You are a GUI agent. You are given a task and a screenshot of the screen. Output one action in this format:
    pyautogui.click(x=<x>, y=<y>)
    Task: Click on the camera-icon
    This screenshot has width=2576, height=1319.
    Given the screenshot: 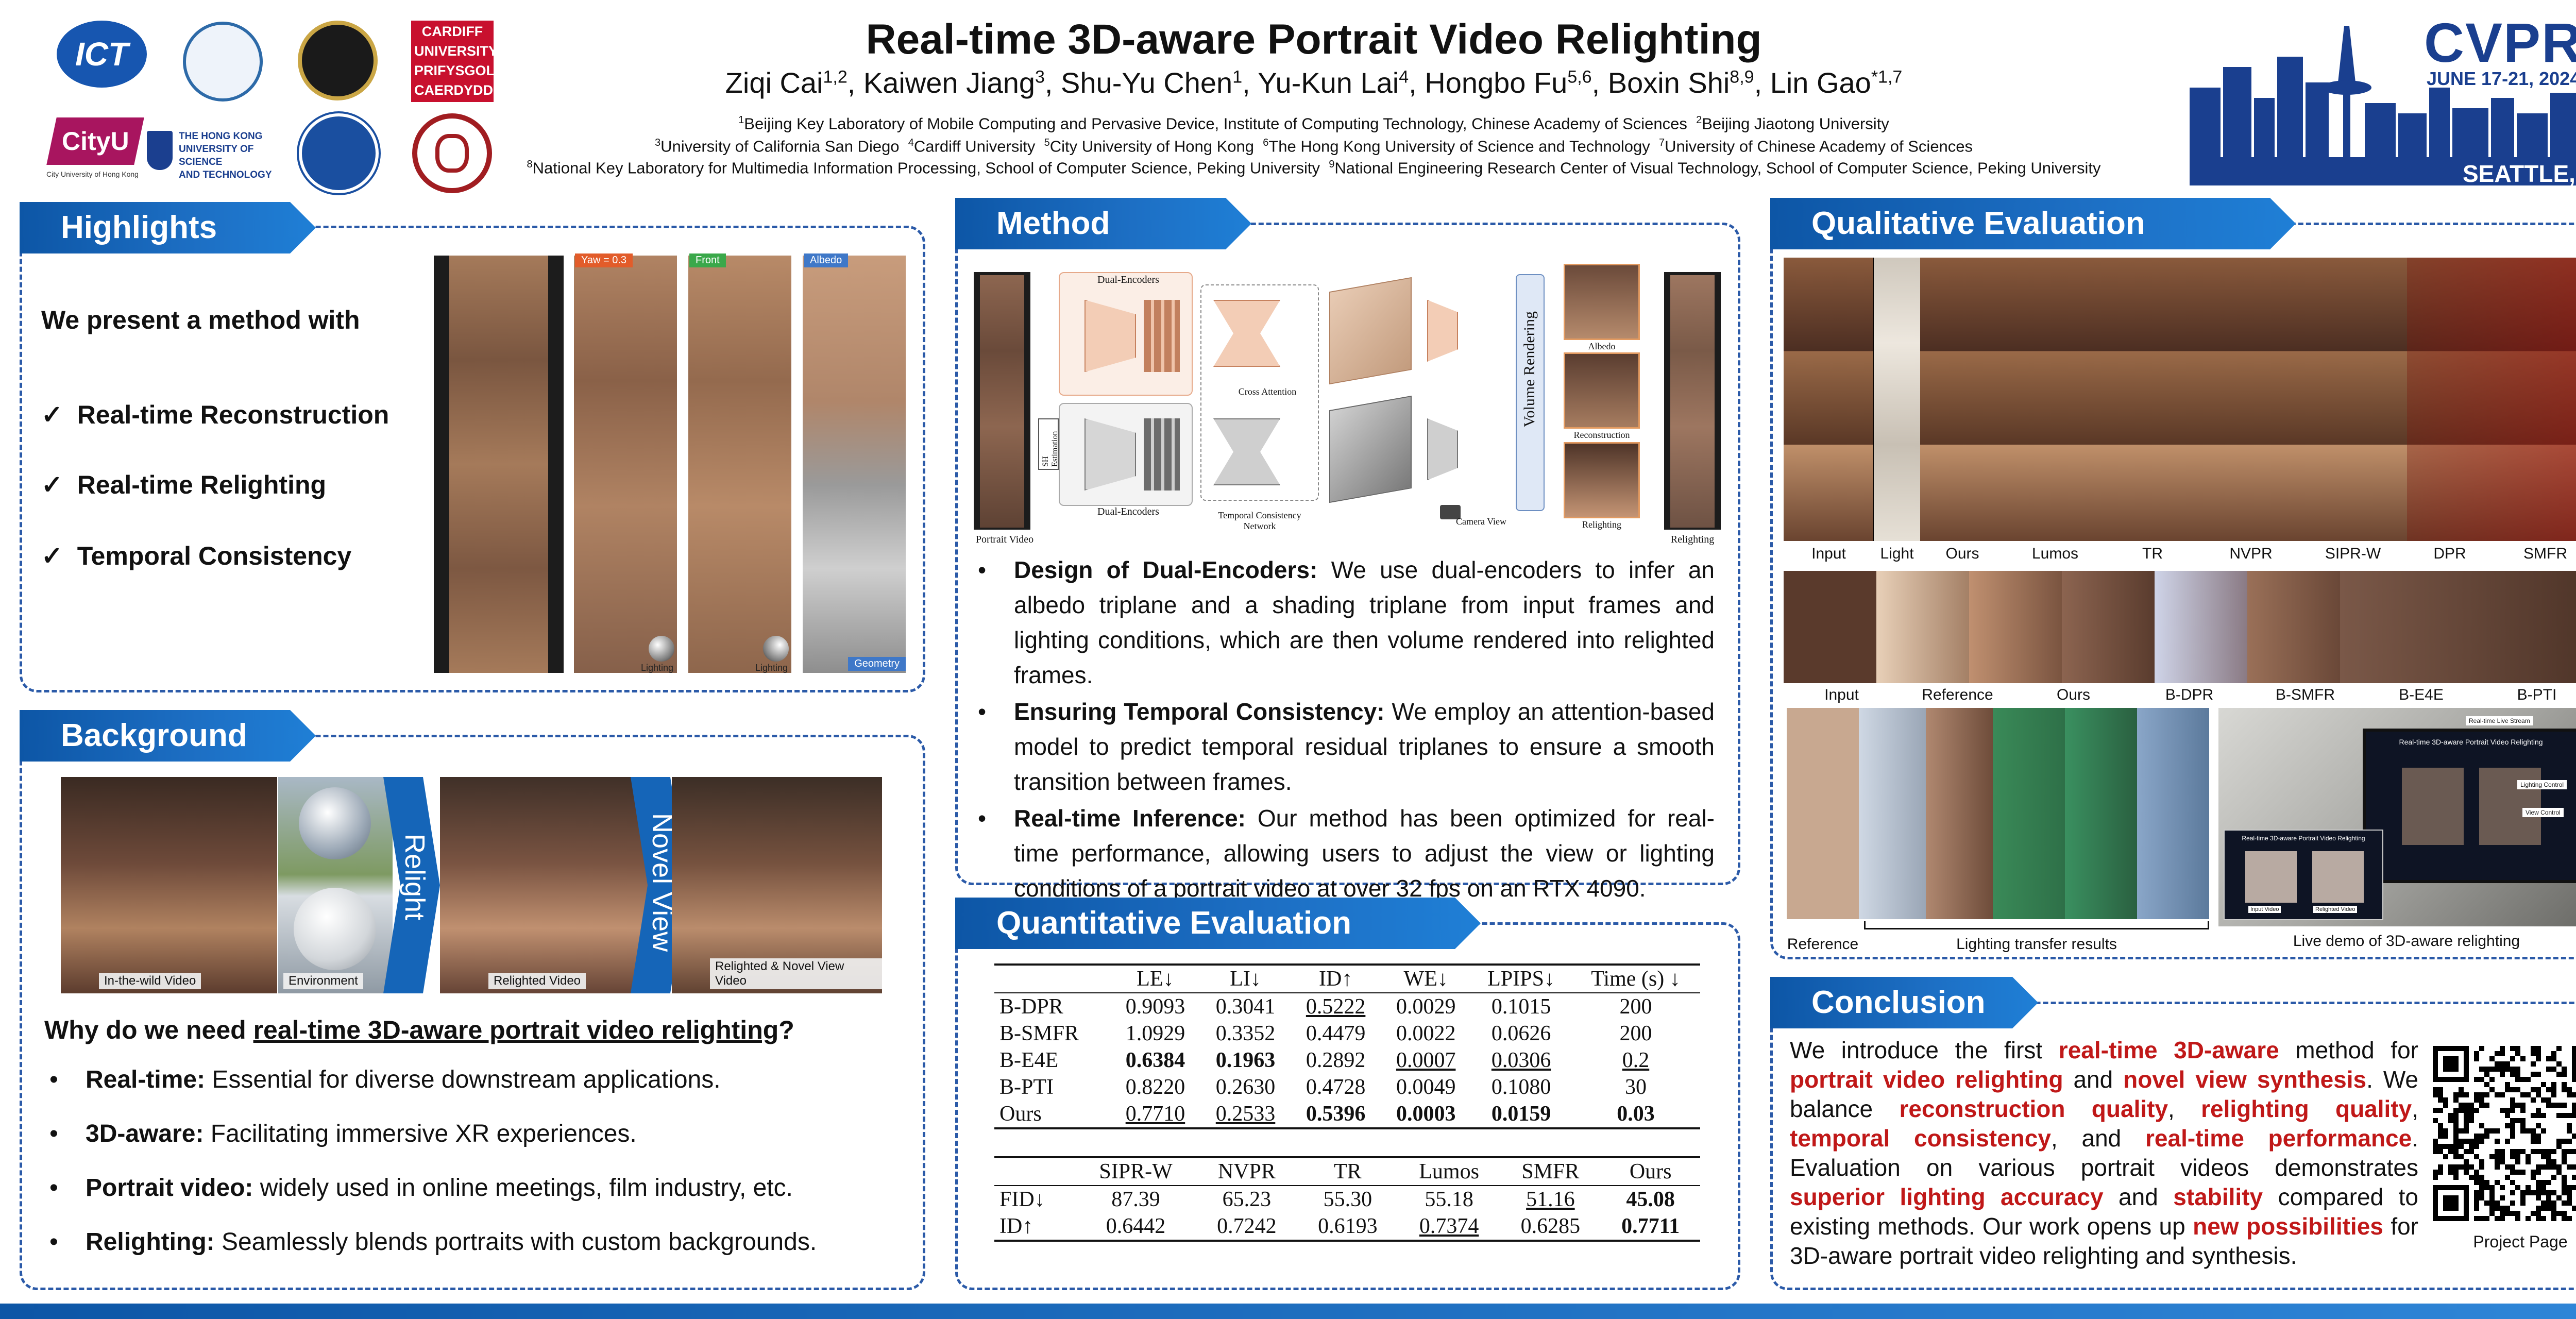 What is the action you would take?
    pyautogui.click(x=1451, y=512)
    